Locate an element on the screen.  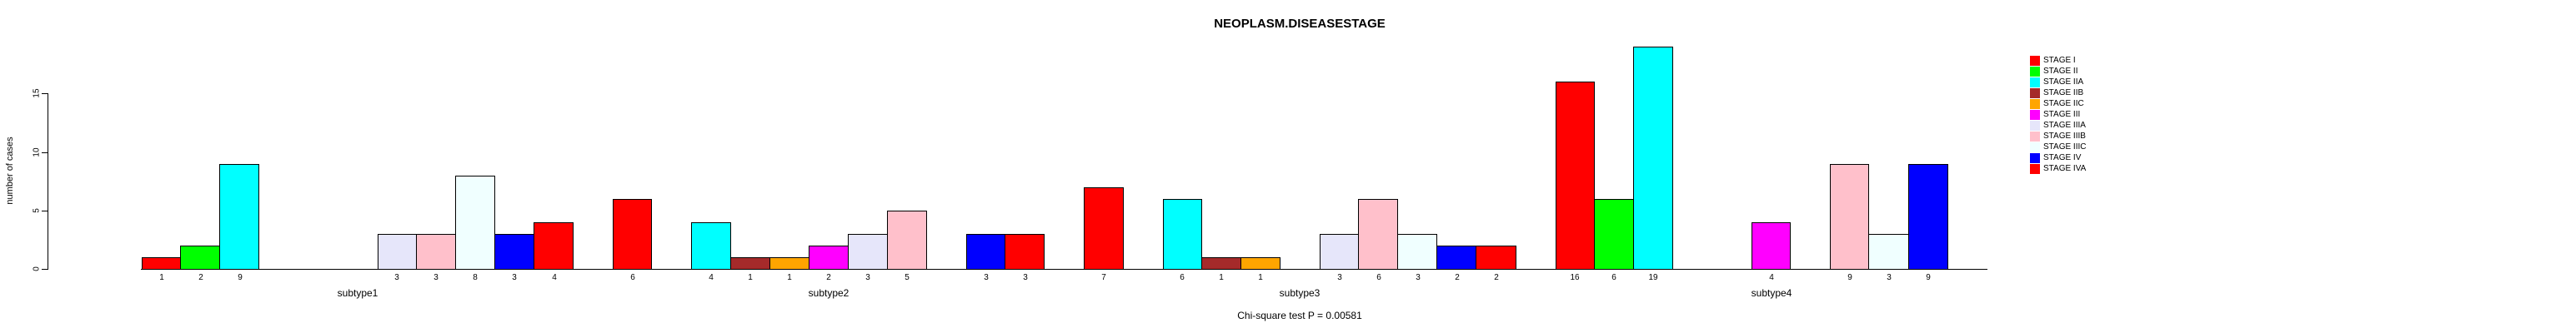
legend-item: STAGE III is located at coordinates (2080, 115).